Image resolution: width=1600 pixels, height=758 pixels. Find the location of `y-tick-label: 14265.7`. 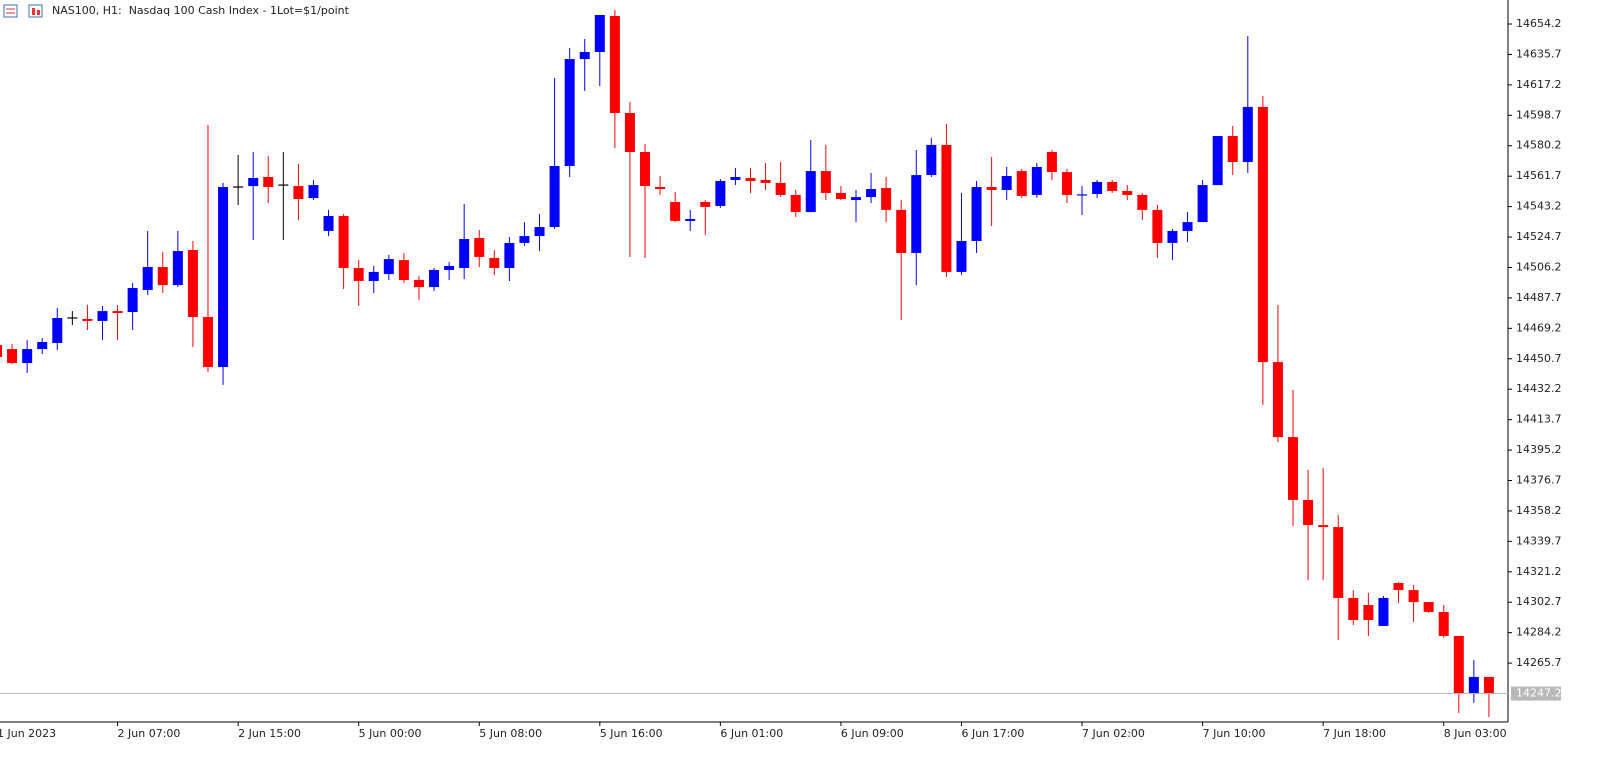

y-tick-label: 14265.7 is located at coordinates (1539, 662).